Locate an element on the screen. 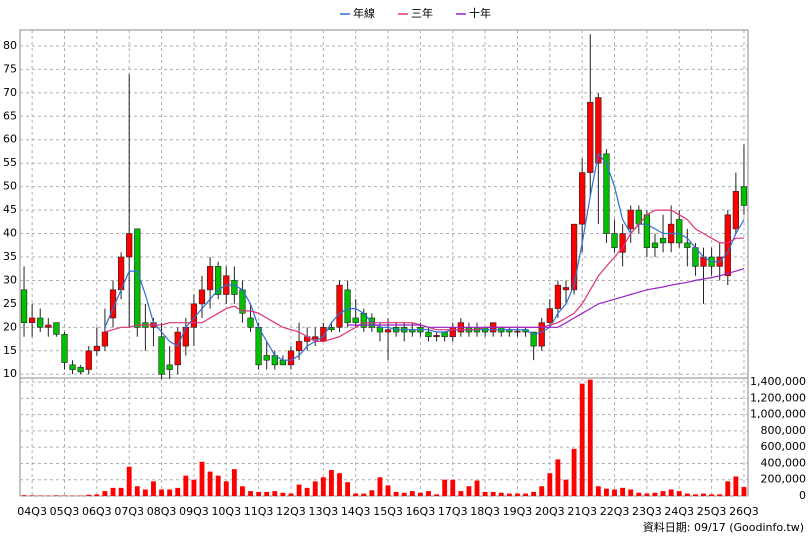 The width and height of the screenshot is (808, 540). y2-tick-label: 400,000 is located at coordinates (784, 462).